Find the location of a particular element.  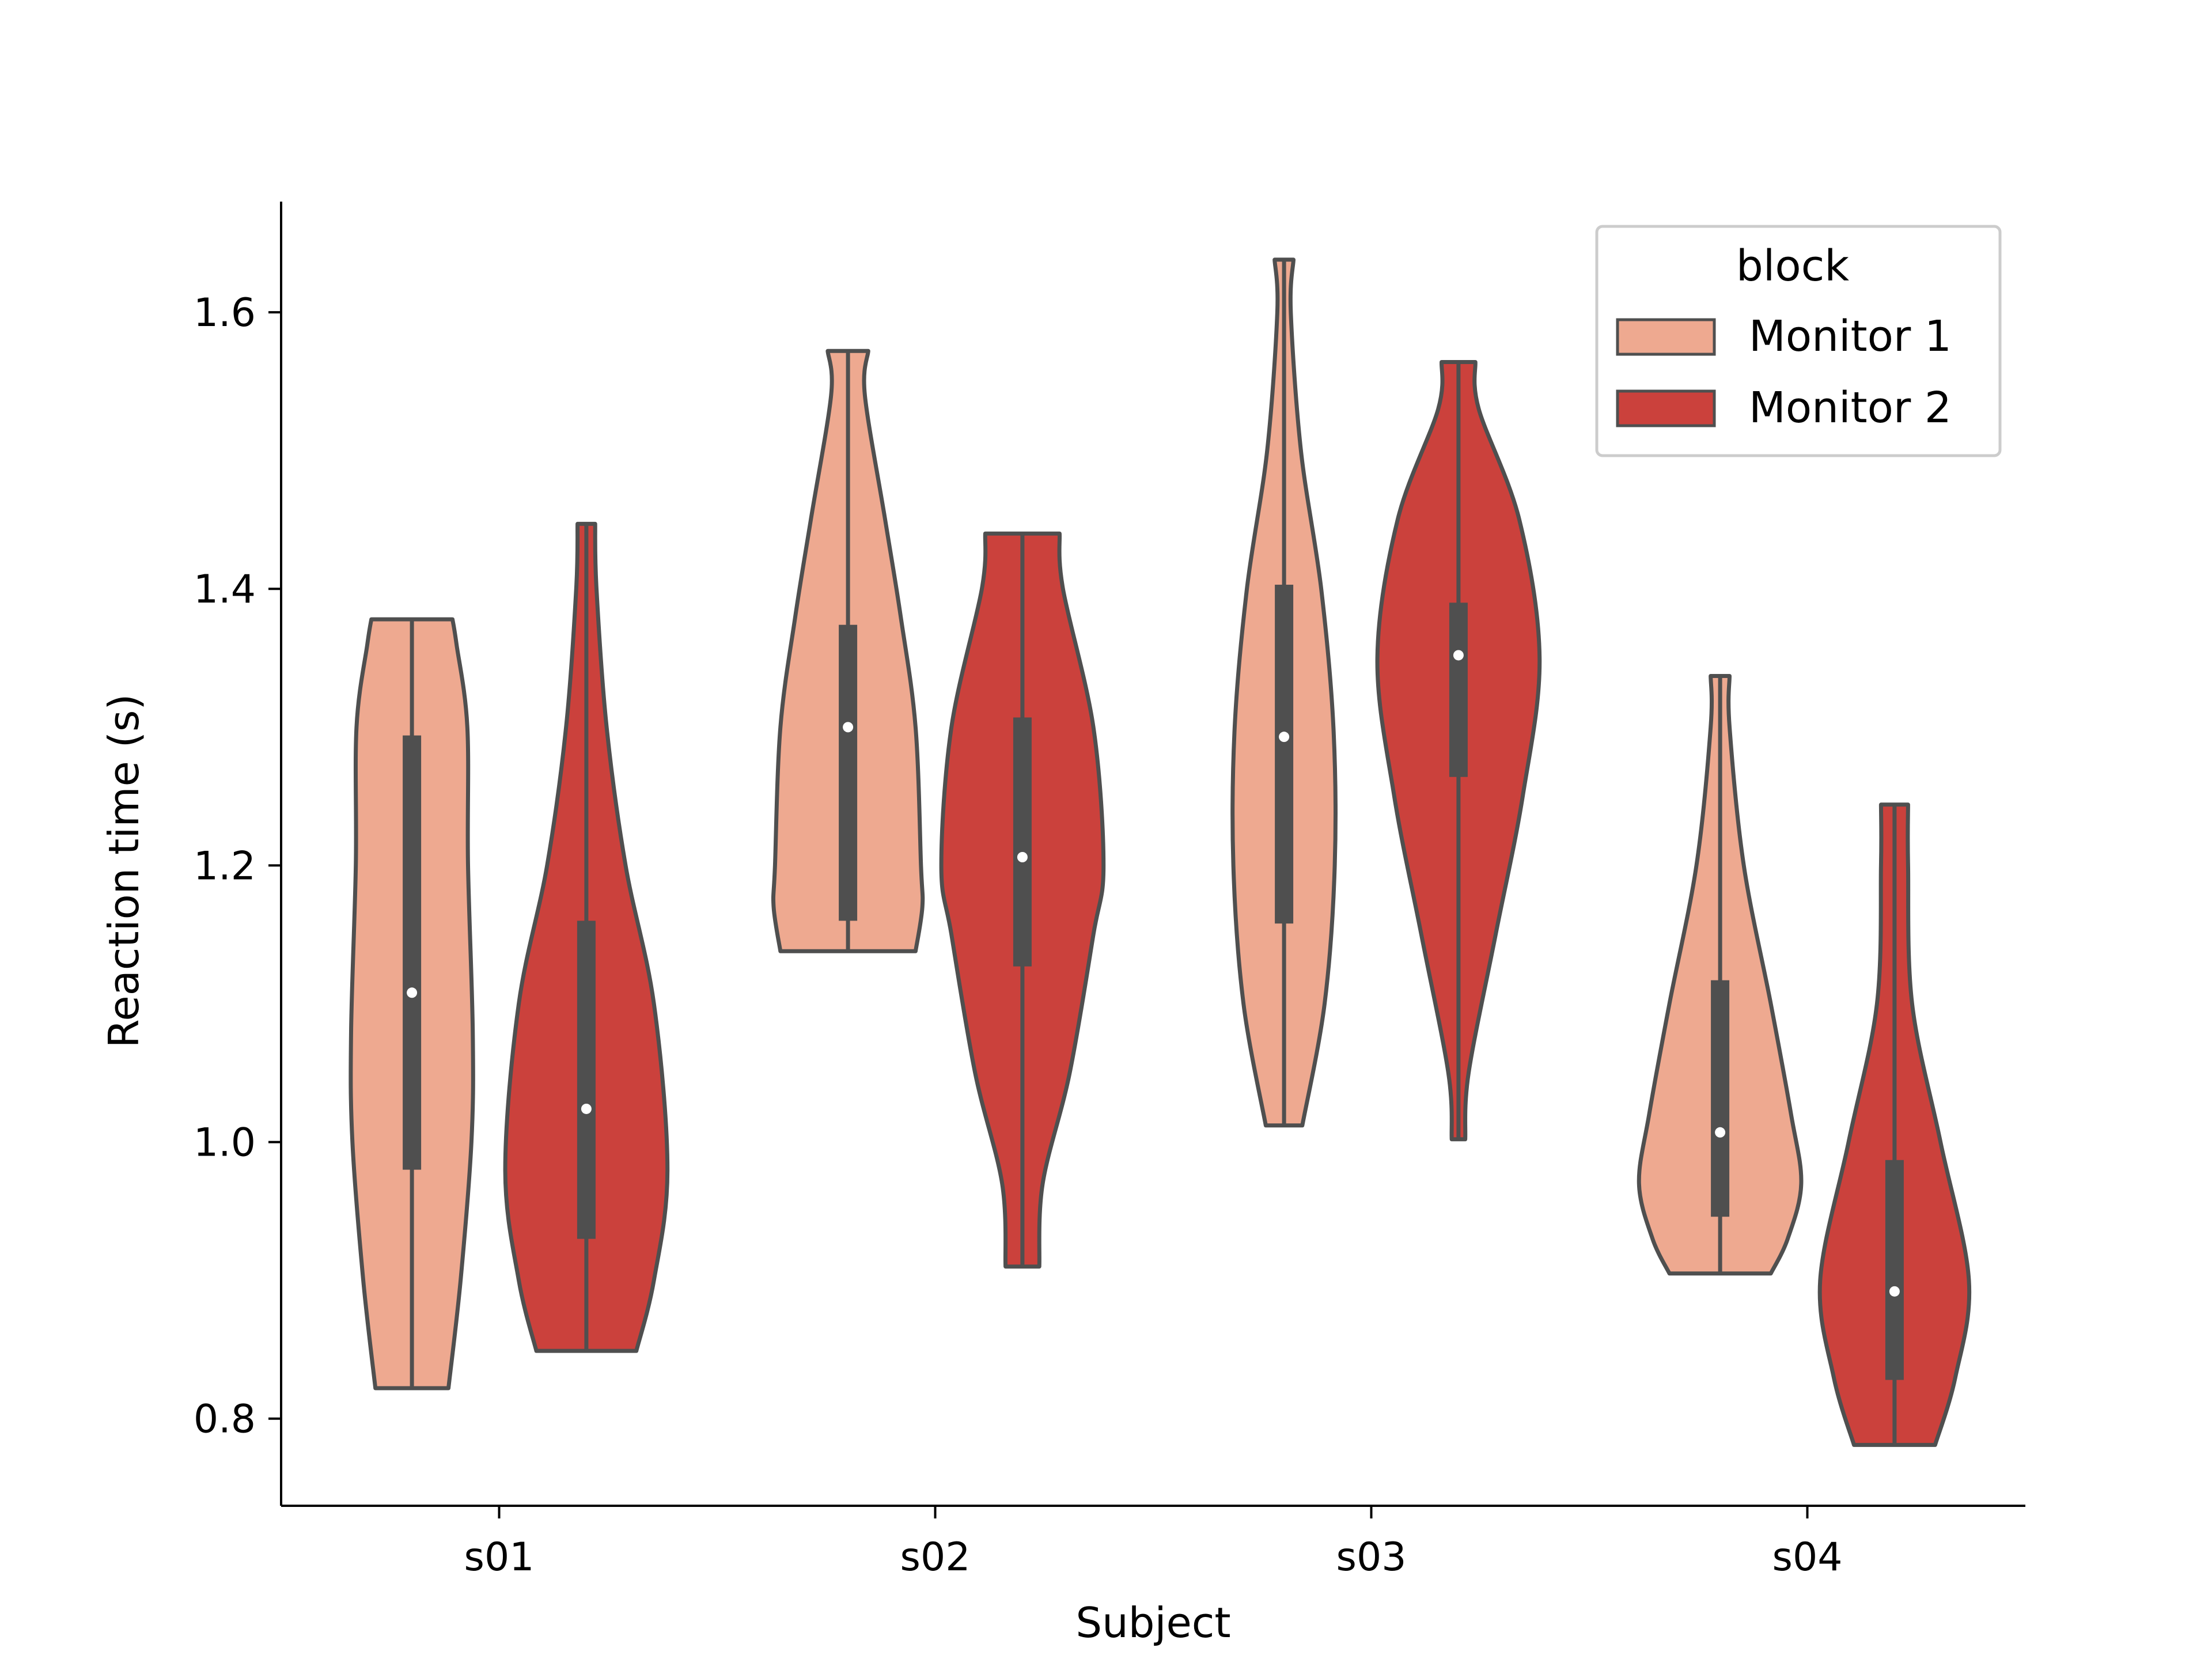

x-tick-label: s03 is located at coordinates (1371, 1557).